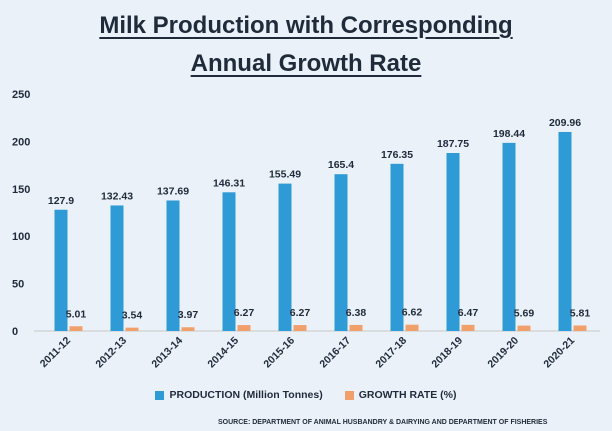  I want to click on legend-label-growth-rate: GROWTH RATE (%), so click(407, 395).